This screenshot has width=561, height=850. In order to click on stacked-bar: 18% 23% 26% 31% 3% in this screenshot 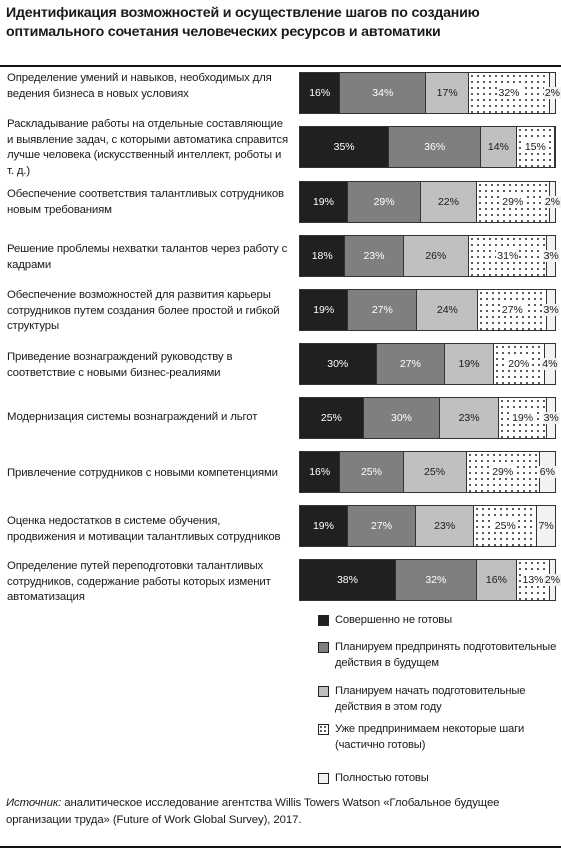, I will do `click(429, 256)`.